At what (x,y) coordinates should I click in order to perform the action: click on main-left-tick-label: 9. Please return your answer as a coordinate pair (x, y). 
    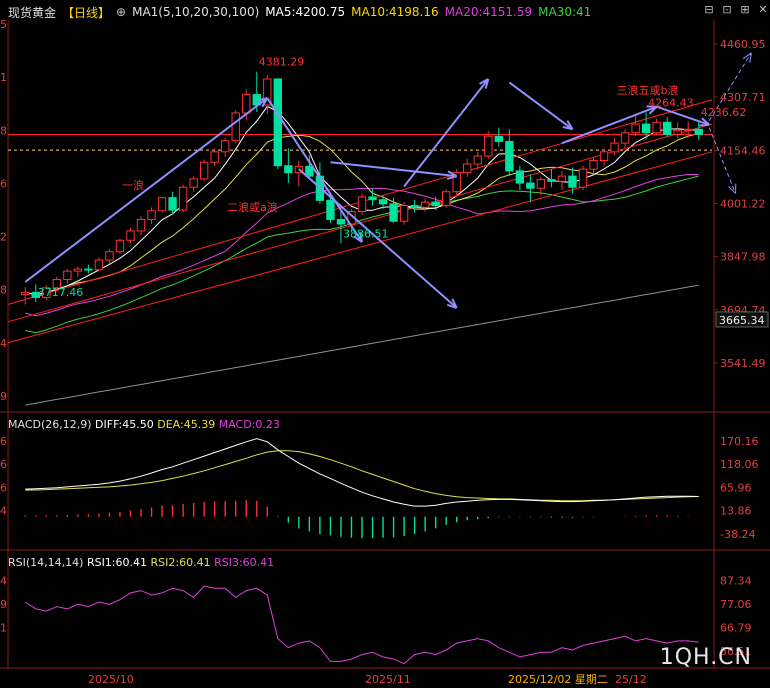
    Looking at the image, I should click on (3, 396).